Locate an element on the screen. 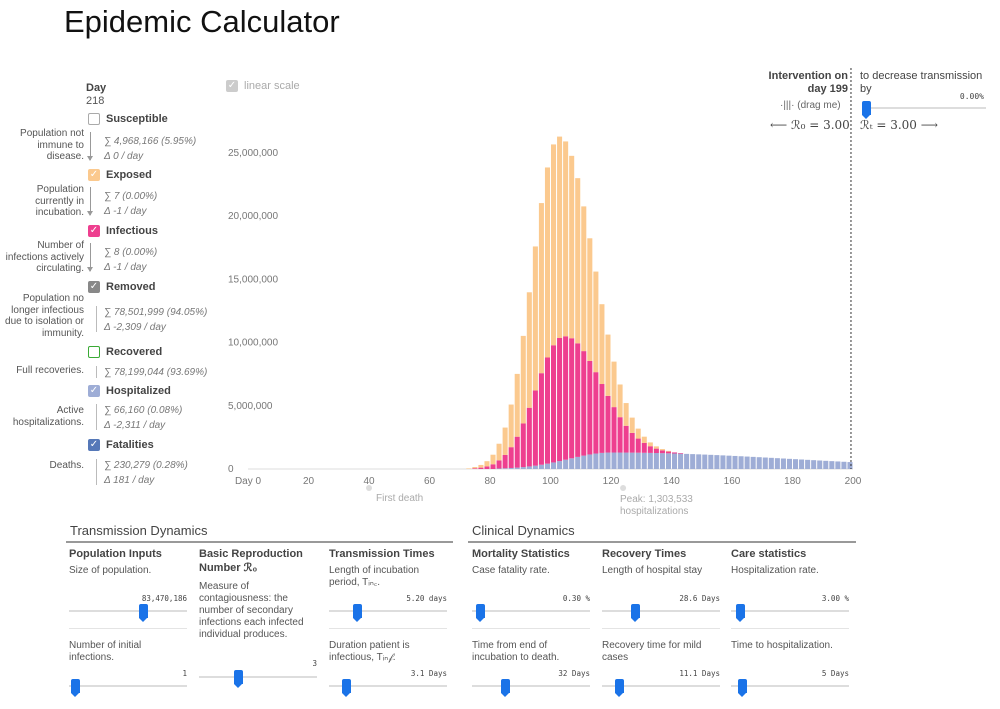  control-title: Care statistics is located at coordinates (769, 554).